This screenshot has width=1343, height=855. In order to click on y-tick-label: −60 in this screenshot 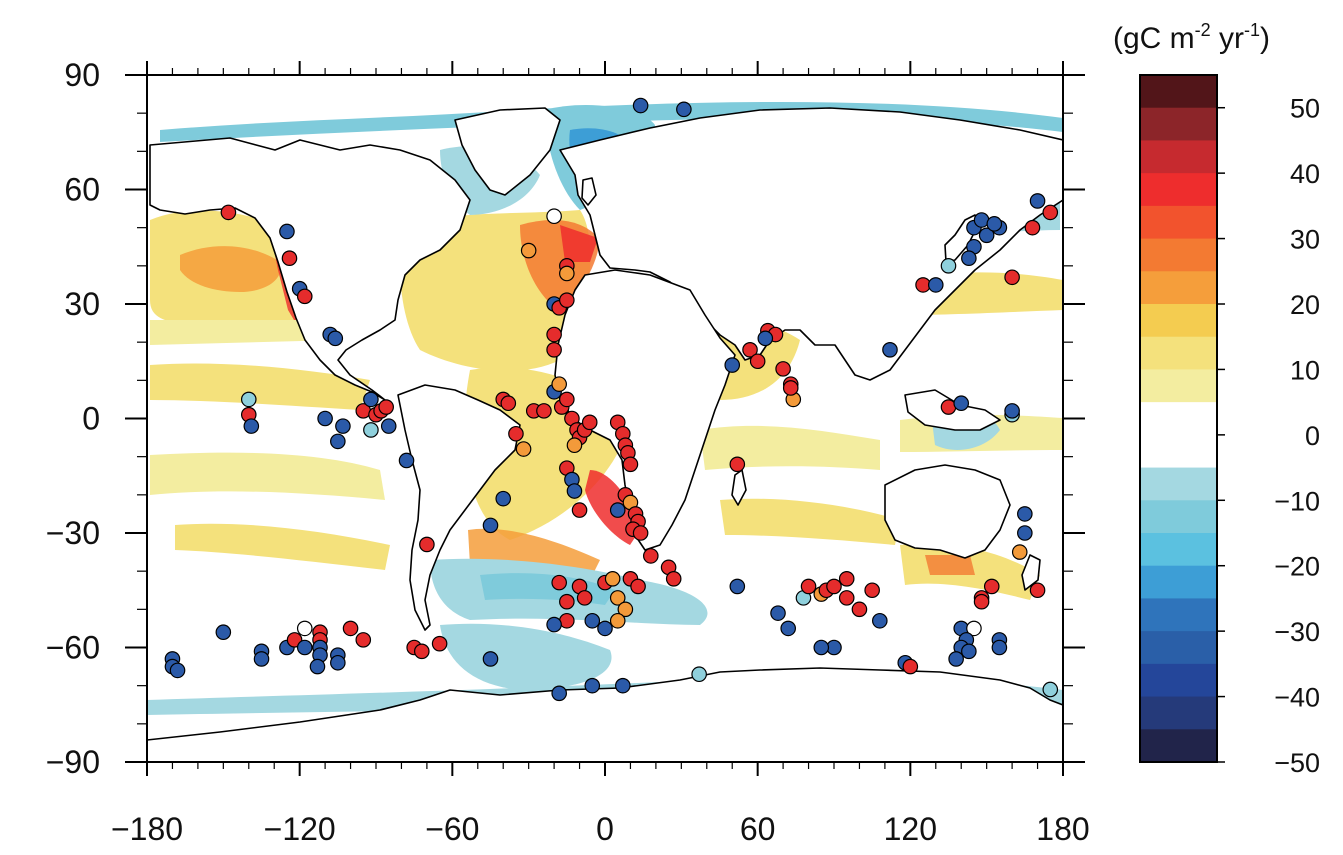, I will do `click(73, 648)`.